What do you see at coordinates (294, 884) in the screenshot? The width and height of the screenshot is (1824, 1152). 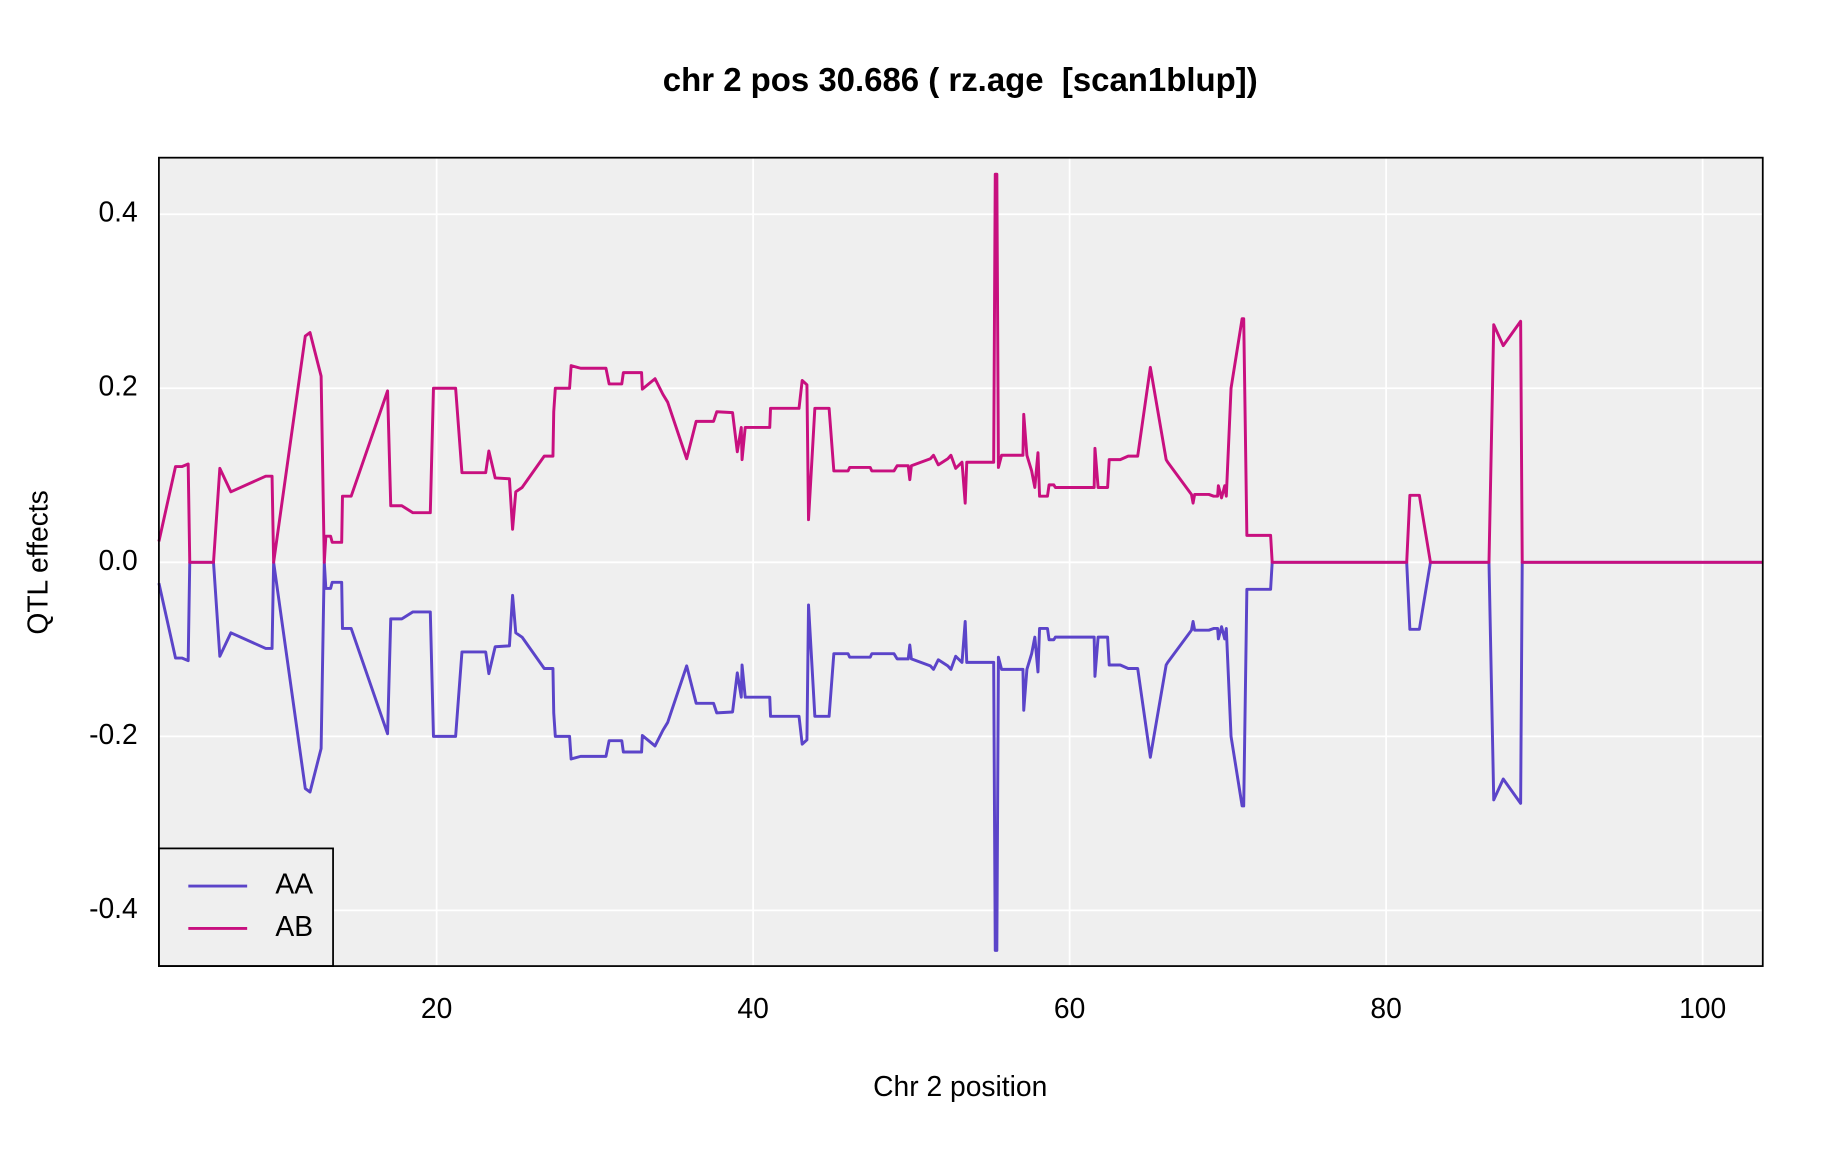 I see `legend-label: AA` at bounding box center [294, 884].